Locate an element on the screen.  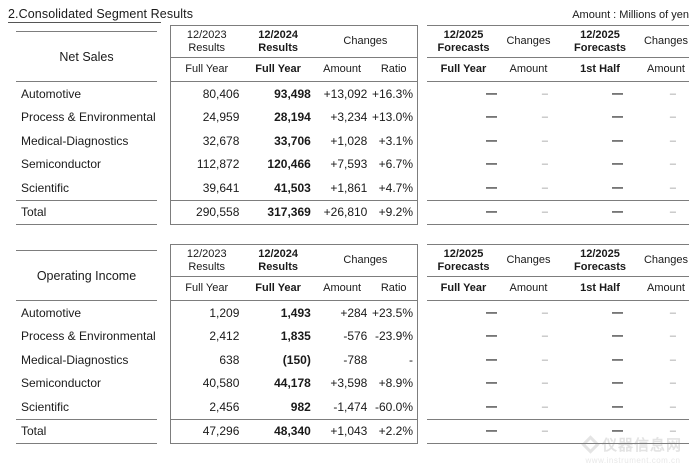
table-row: Medical-Diagnostics is located at coordinates (86, 360).